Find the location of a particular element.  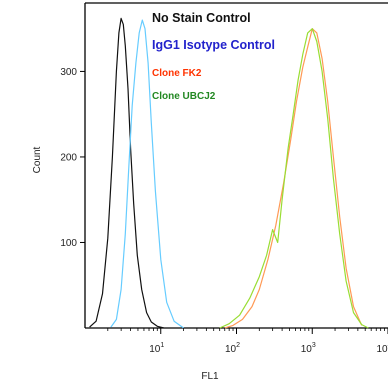

y-tick-label-0: 100 is located at coordinates (68, 243).